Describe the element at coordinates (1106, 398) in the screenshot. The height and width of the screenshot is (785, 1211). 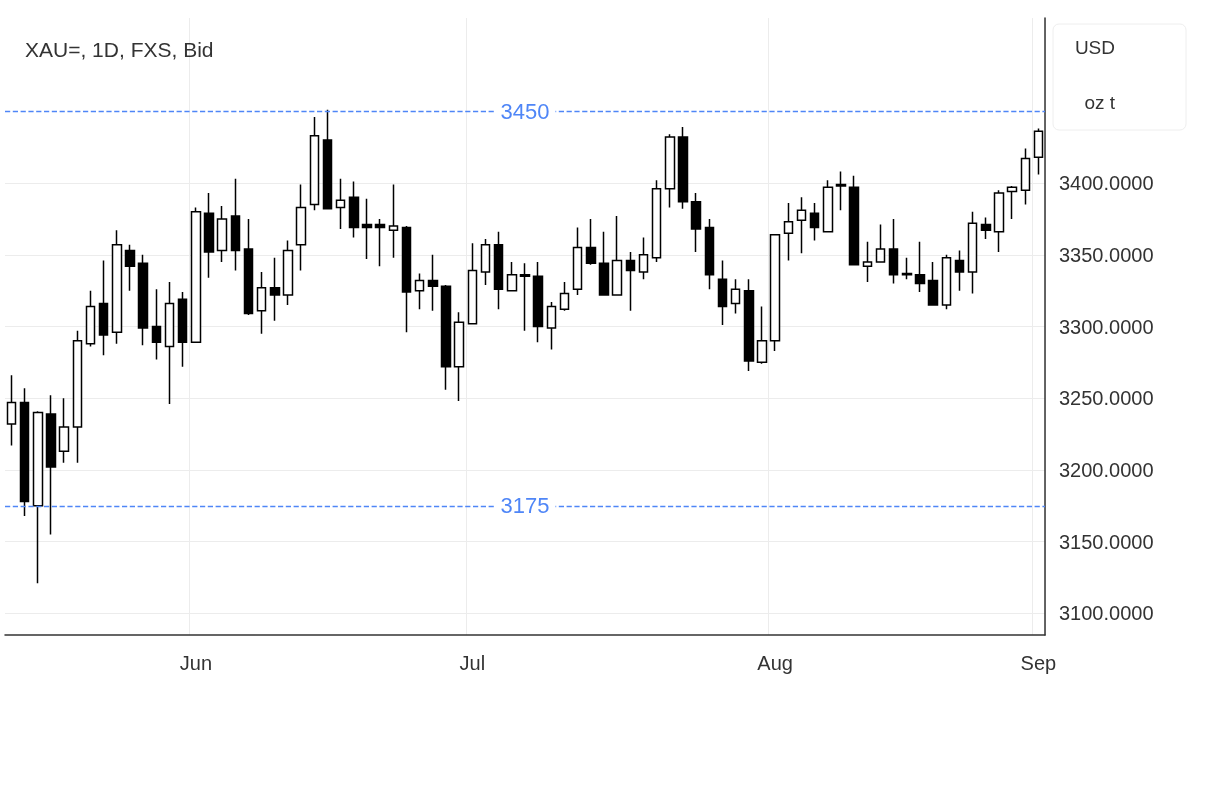
I see `y-tick-label: 3250.0000` at that location.